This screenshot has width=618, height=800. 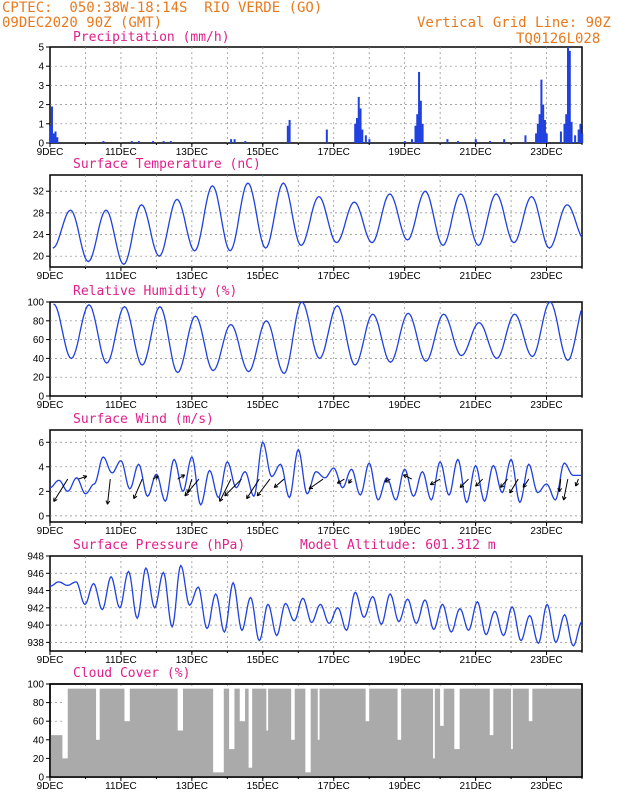 I want to click on y-tick-label: 32, so click(x=39, y=192).